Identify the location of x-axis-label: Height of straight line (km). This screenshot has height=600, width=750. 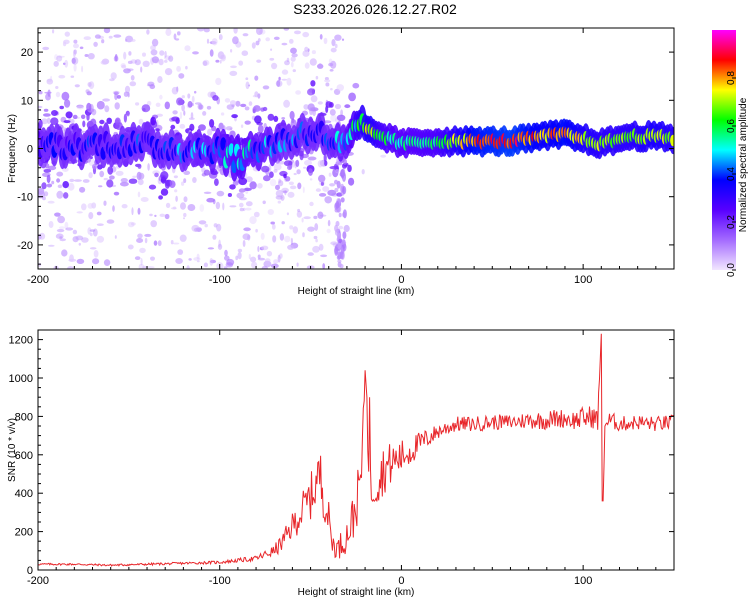
(356, 291).